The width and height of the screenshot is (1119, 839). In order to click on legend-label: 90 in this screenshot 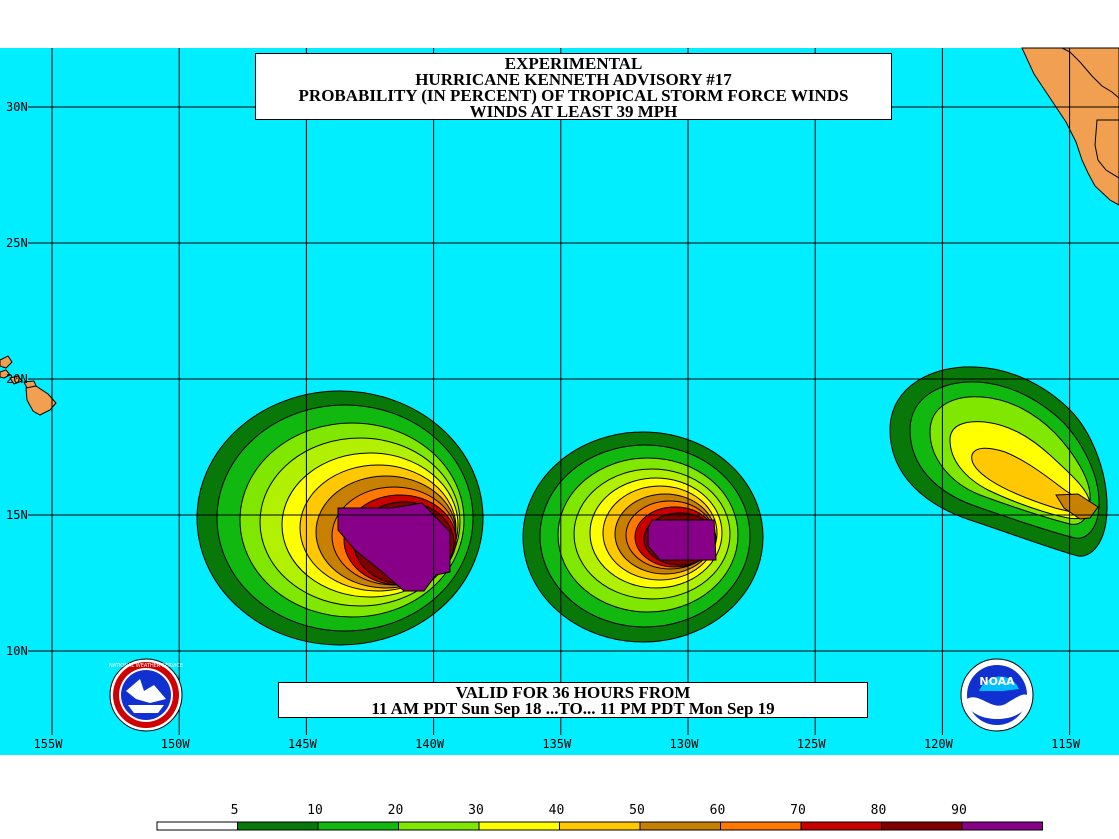, I will do `click(959, 810)`.